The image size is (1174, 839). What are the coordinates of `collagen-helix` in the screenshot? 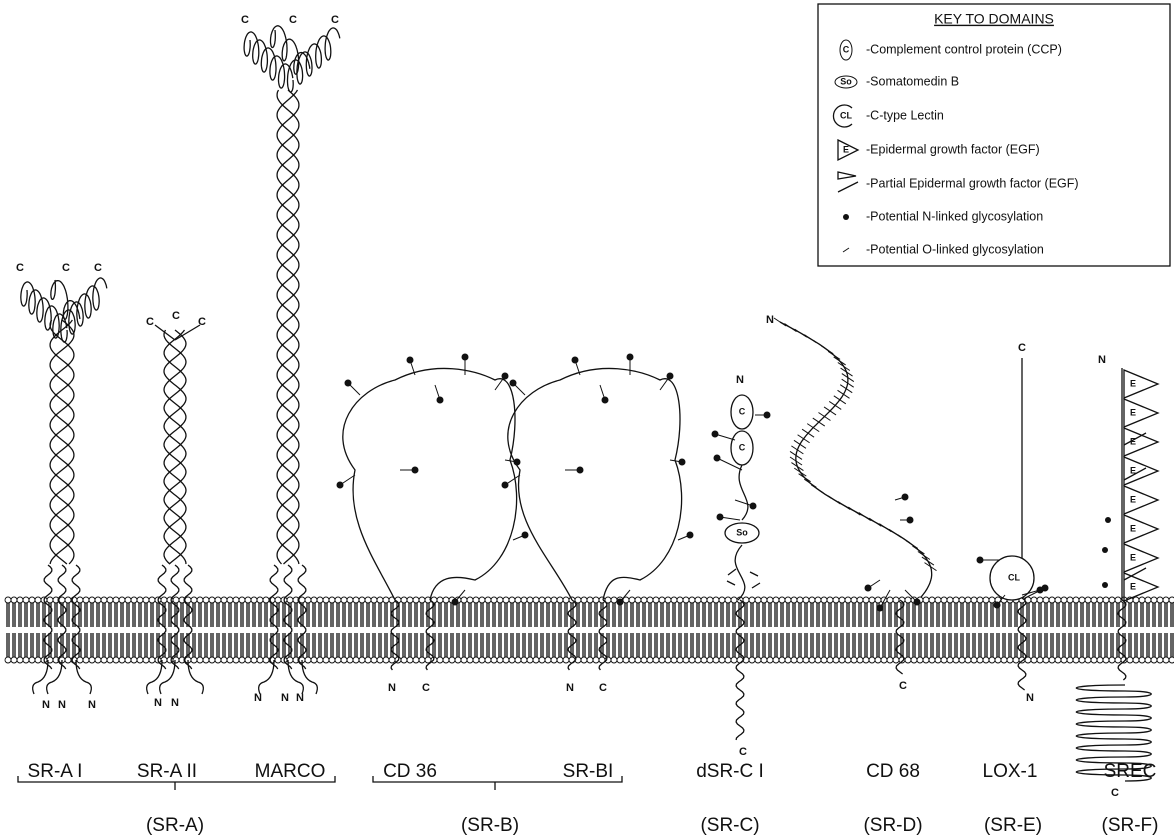 It's located at (288, 327).